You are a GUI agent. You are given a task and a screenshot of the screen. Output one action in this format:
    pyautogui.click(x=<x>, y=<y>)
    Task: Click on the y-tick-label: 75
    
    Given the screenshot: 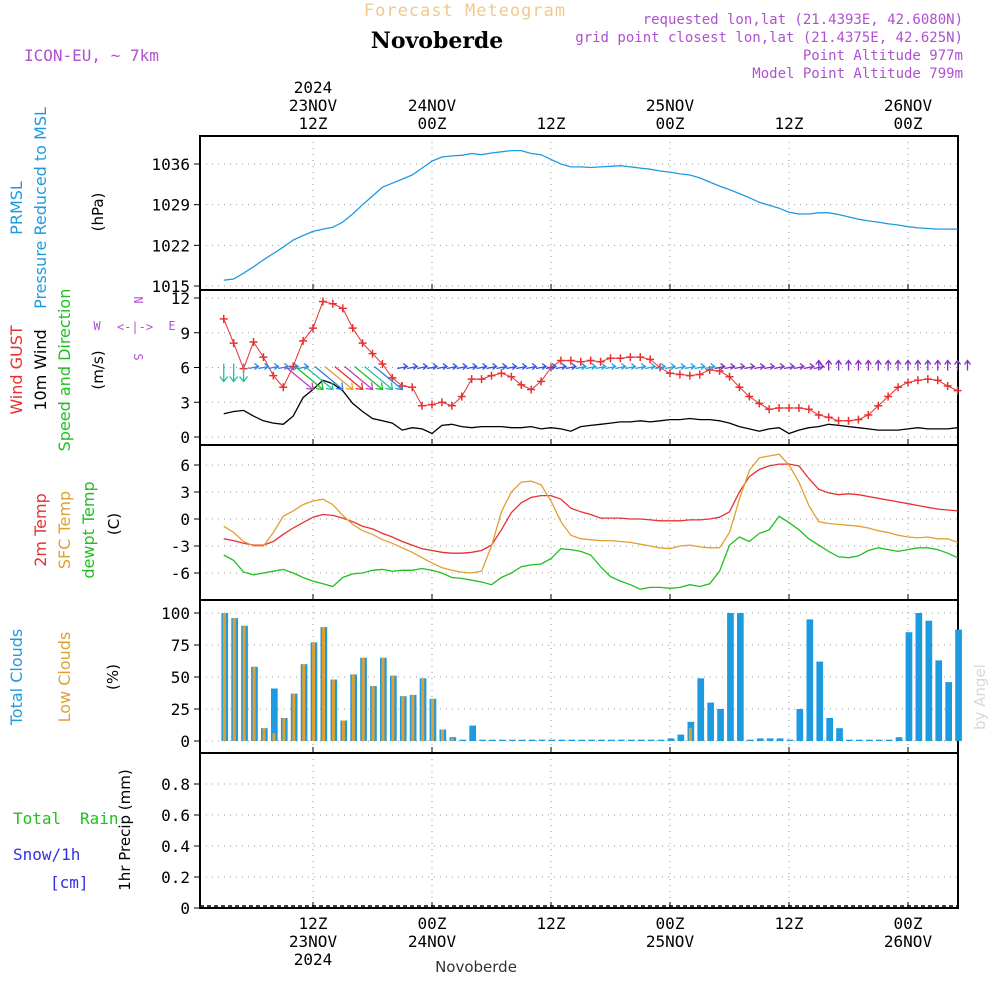 What is the action you would take?
    pyautogui.click(x=180, y=645)
    